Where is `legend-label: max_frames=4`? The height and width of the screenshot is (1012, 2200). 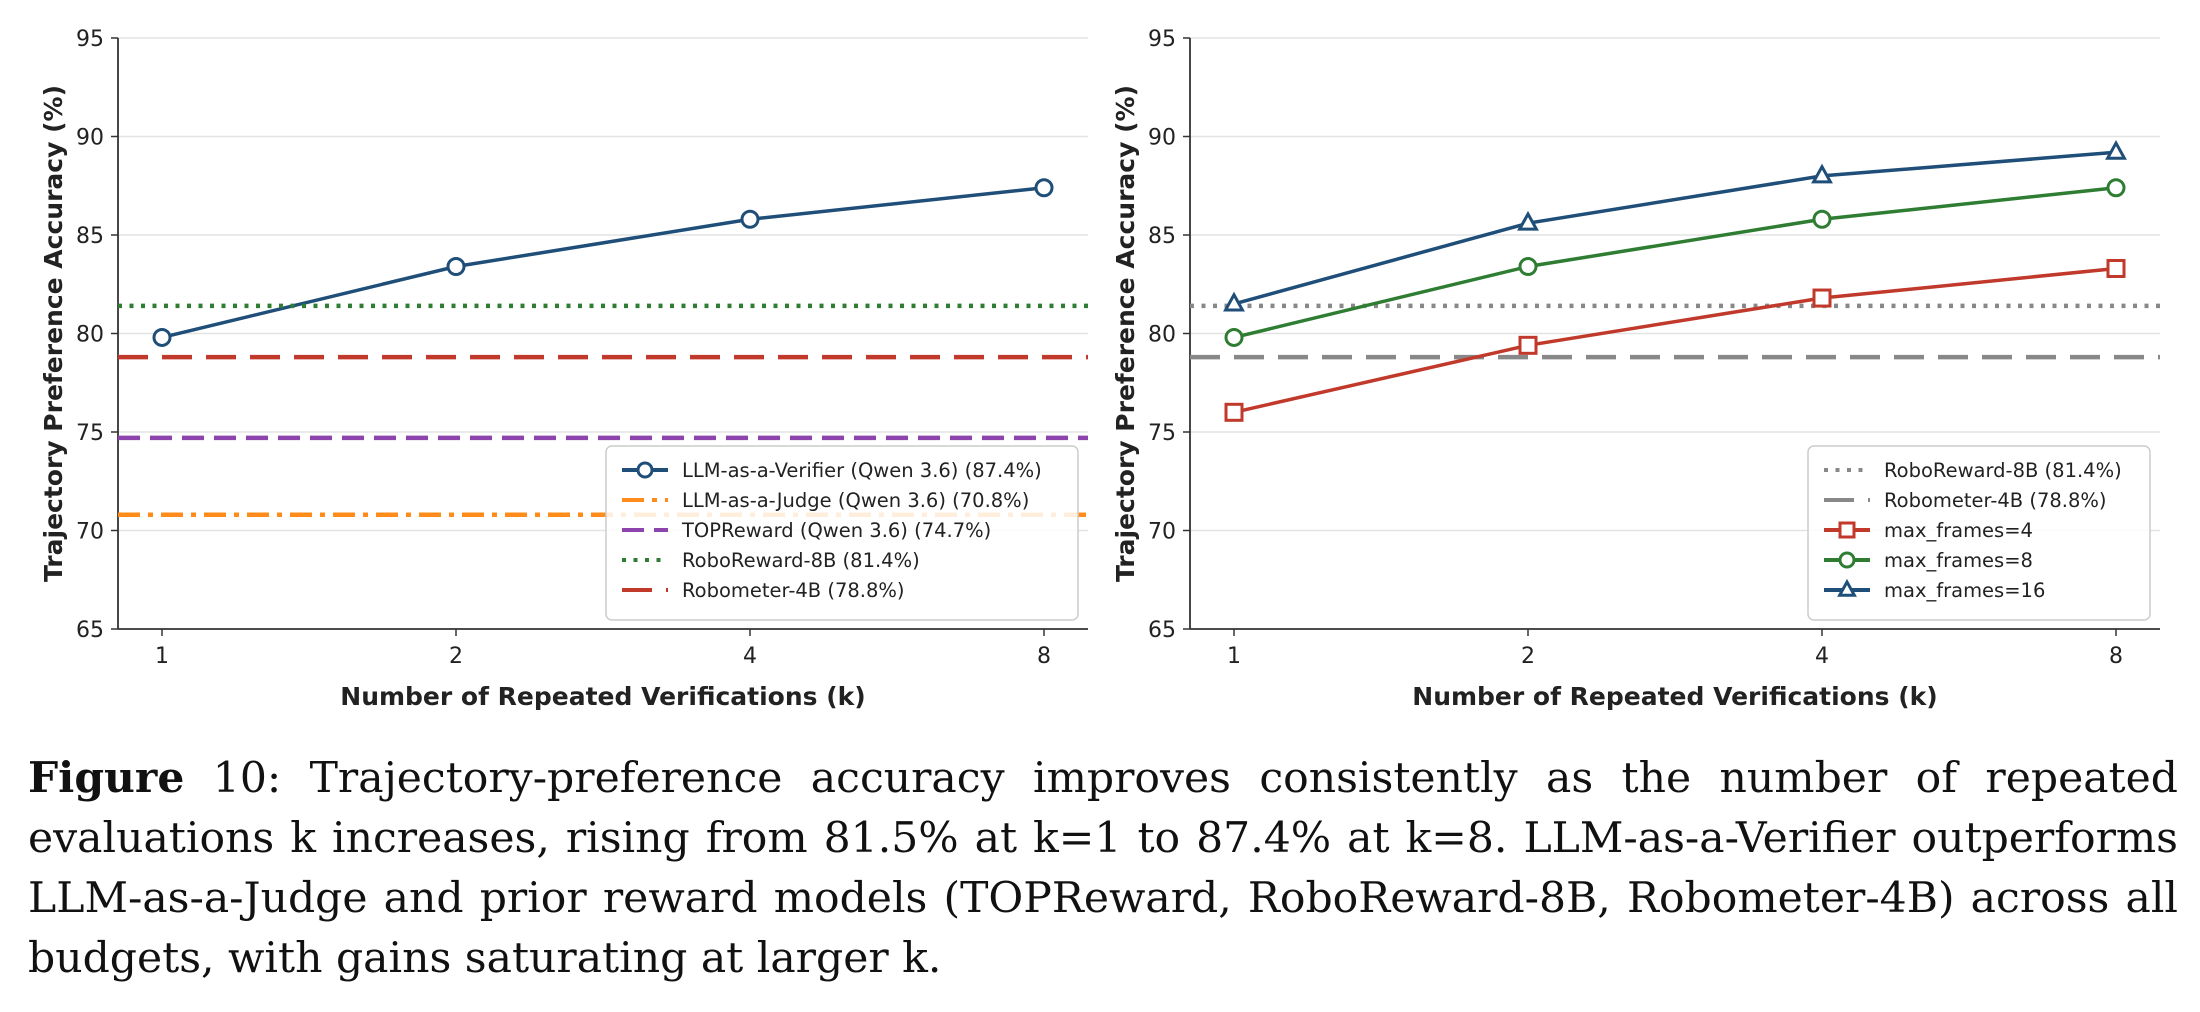
legend-label: max_frames=4 is located at coordinates (1958, 530).